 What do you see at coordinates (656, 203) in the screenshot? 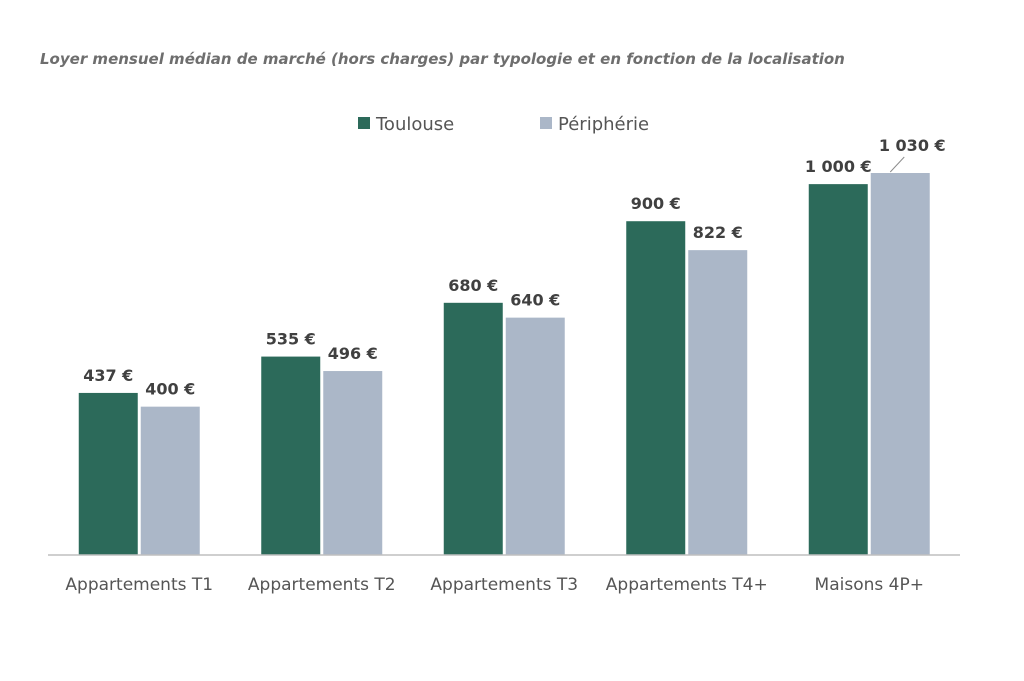
I see `data-label-toulouse-appartements-t4: 900 €` at bounding box center [656, 203].